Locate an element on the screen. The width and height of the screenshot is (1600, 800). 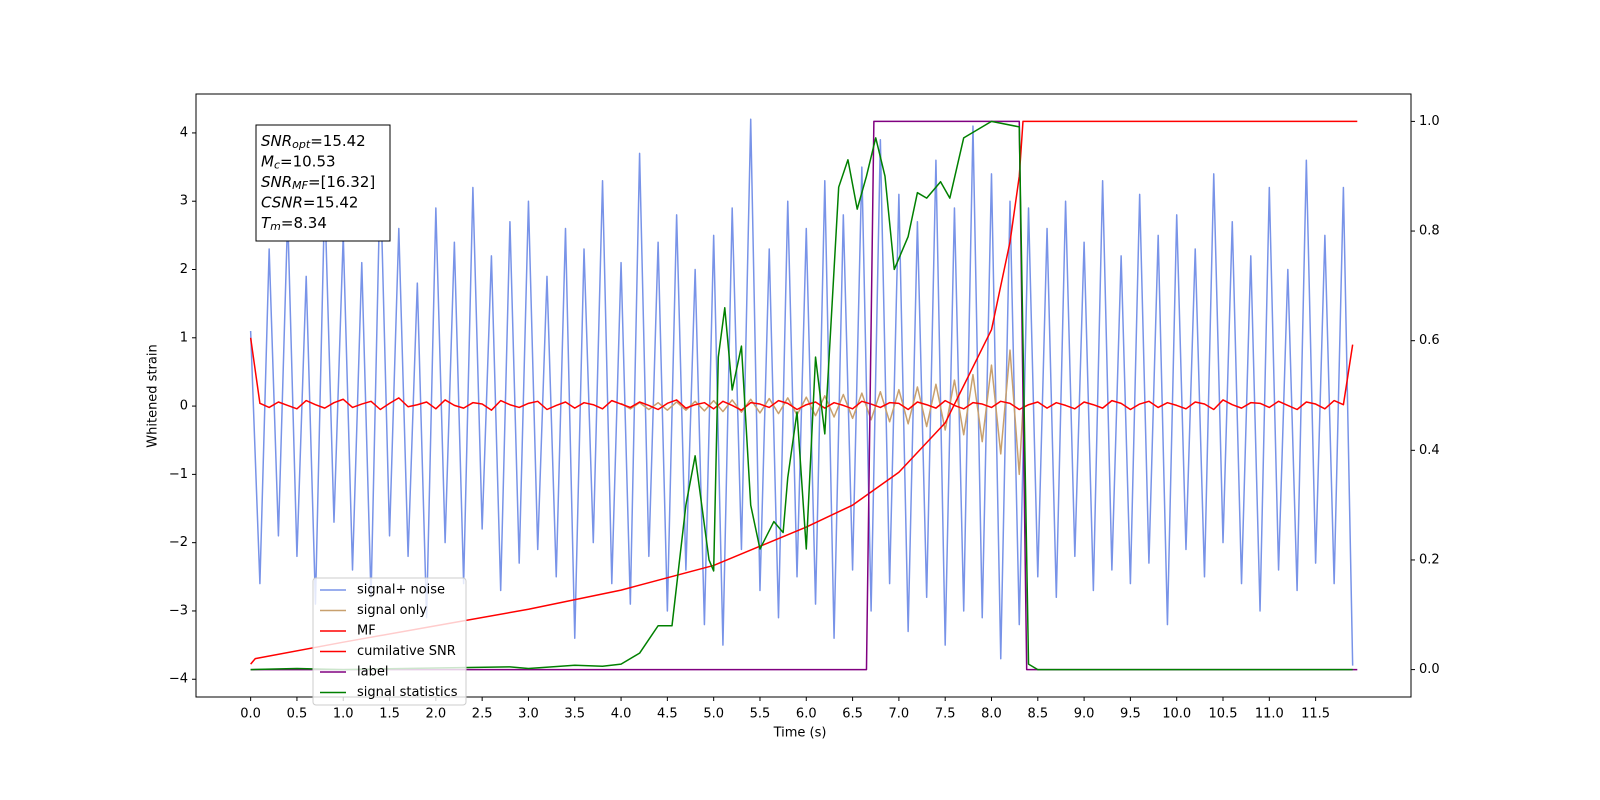
y2-tick-label: 0.6 is located at coordinates (1429, 340).